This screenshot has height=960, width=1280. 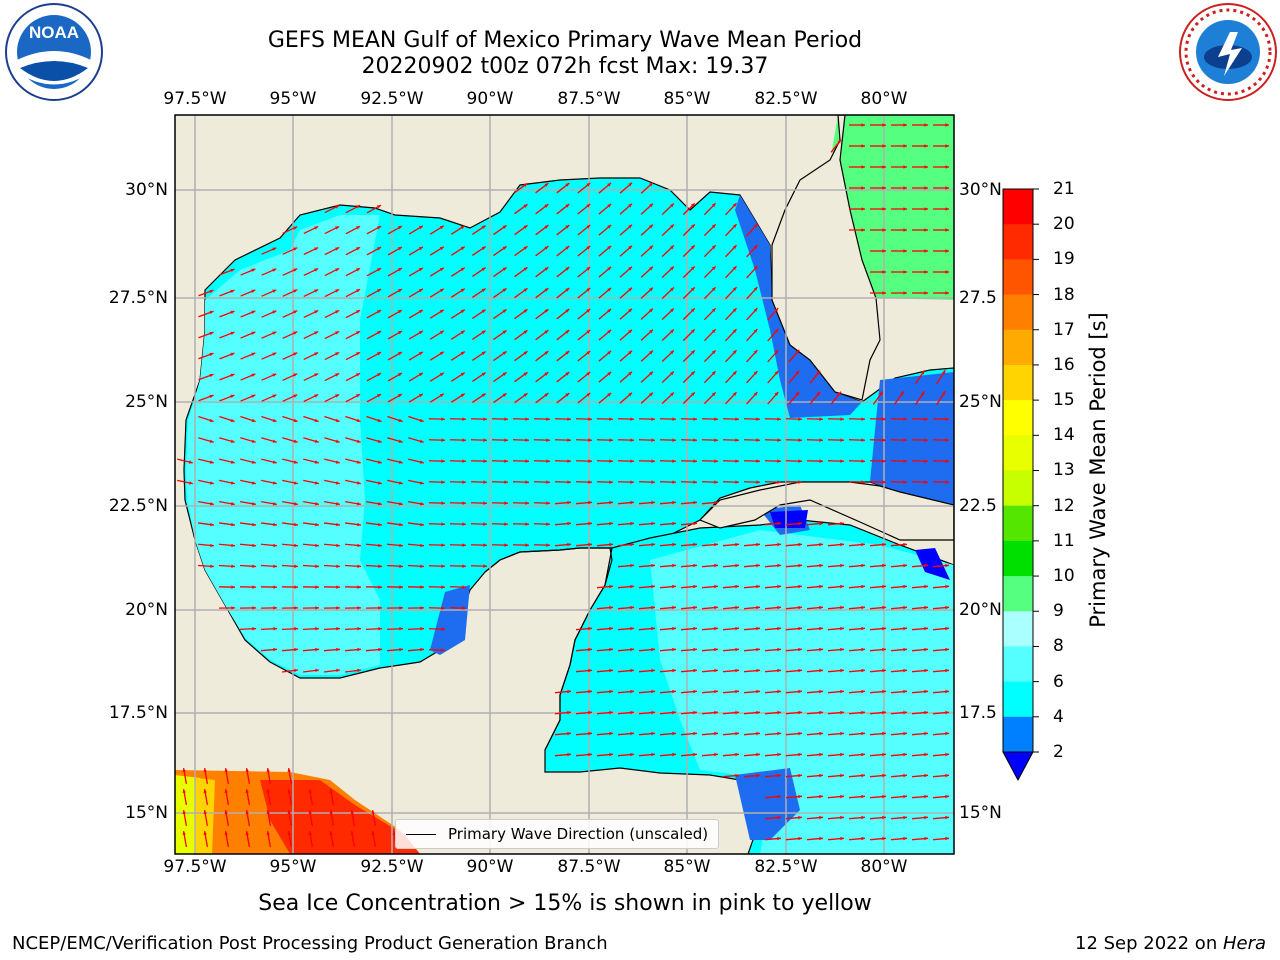 What do you see at coordinates (687, 867) in the screenshot?
I see `lon-tick-bottom: 85°W` at bounding box center [687, 867].